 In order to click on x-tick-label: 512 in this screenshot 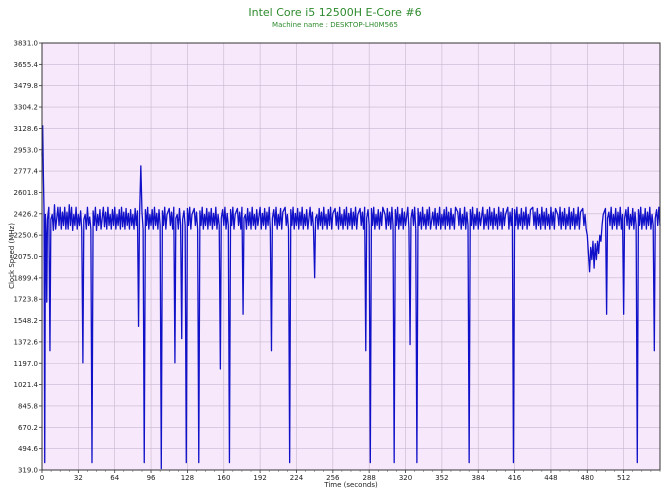, I will do `click(623, 478)`.